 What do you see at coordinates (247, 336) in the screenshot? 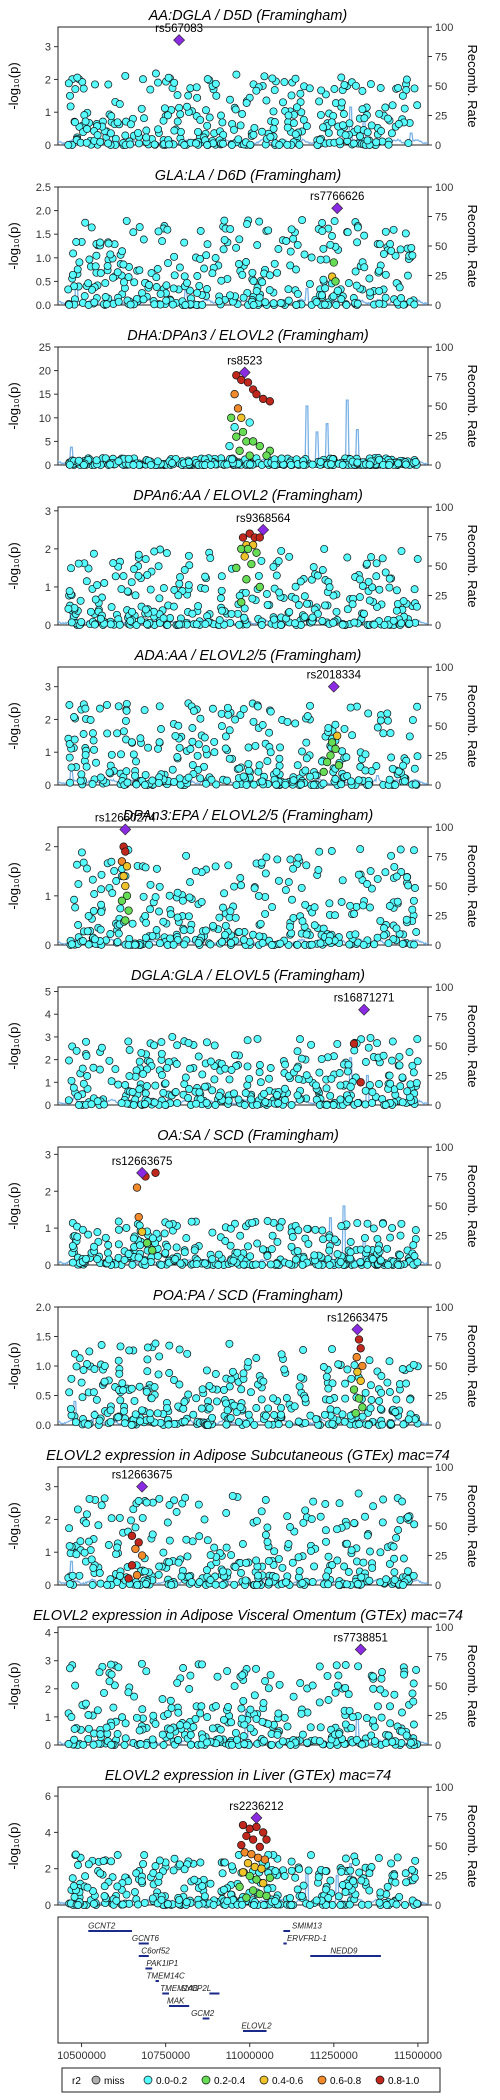
I see `panel-title: DHA:DPAn3 / ELOVL2 (Framingham)` at bounding box center [247, 336].